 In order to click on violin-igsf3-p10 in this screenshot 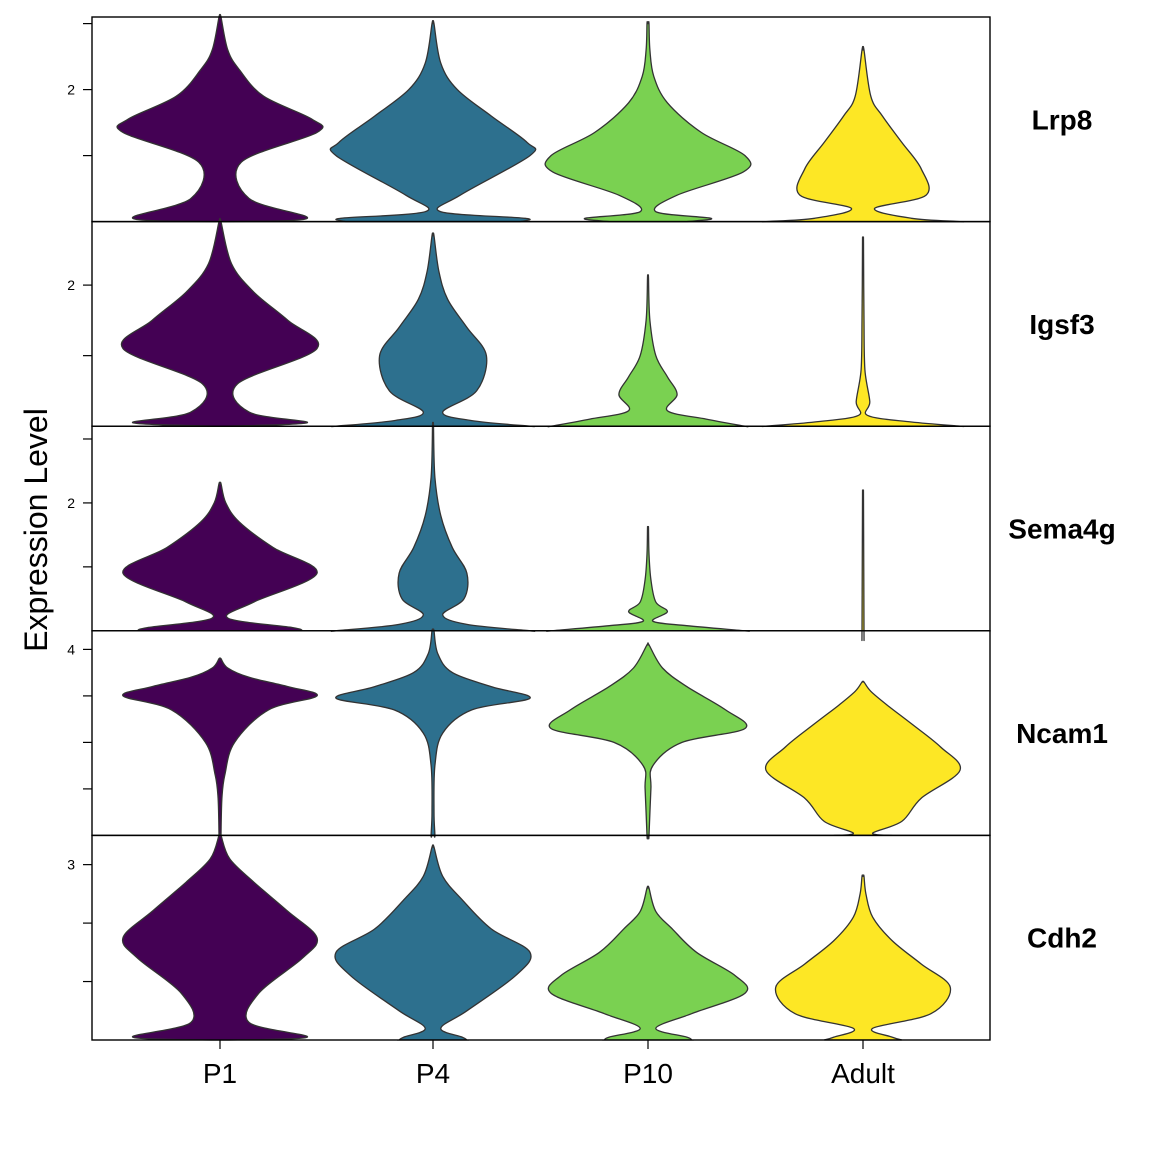, I will do `click(648, 351)`.